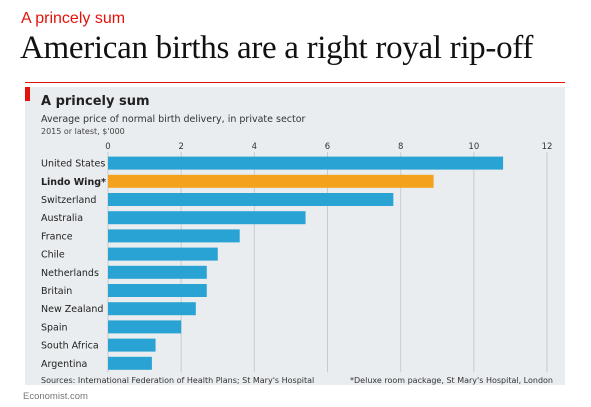 Image resolution: width=591 pixels, height=407 pixels. I want to click on x-tick-label: 10, so click(473, 147).